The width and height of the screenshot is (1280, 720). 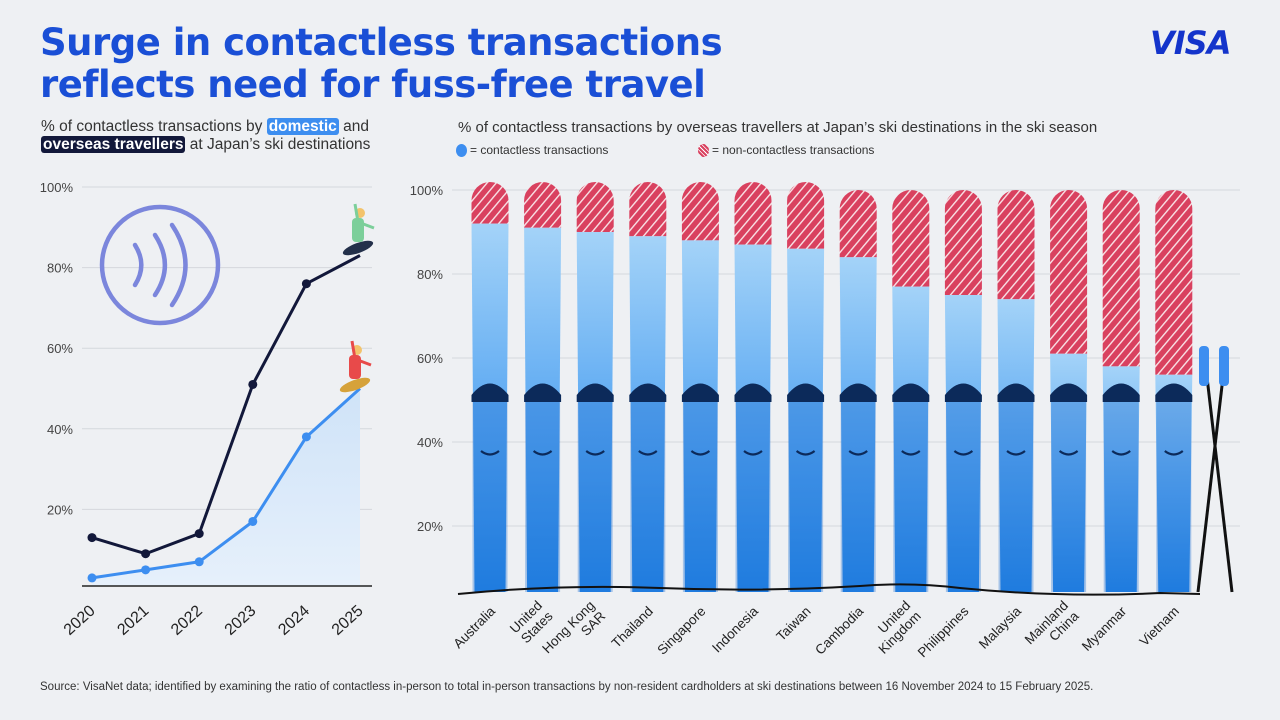 I want to click on ski-pole-icon, so click(x=1211, y=476).